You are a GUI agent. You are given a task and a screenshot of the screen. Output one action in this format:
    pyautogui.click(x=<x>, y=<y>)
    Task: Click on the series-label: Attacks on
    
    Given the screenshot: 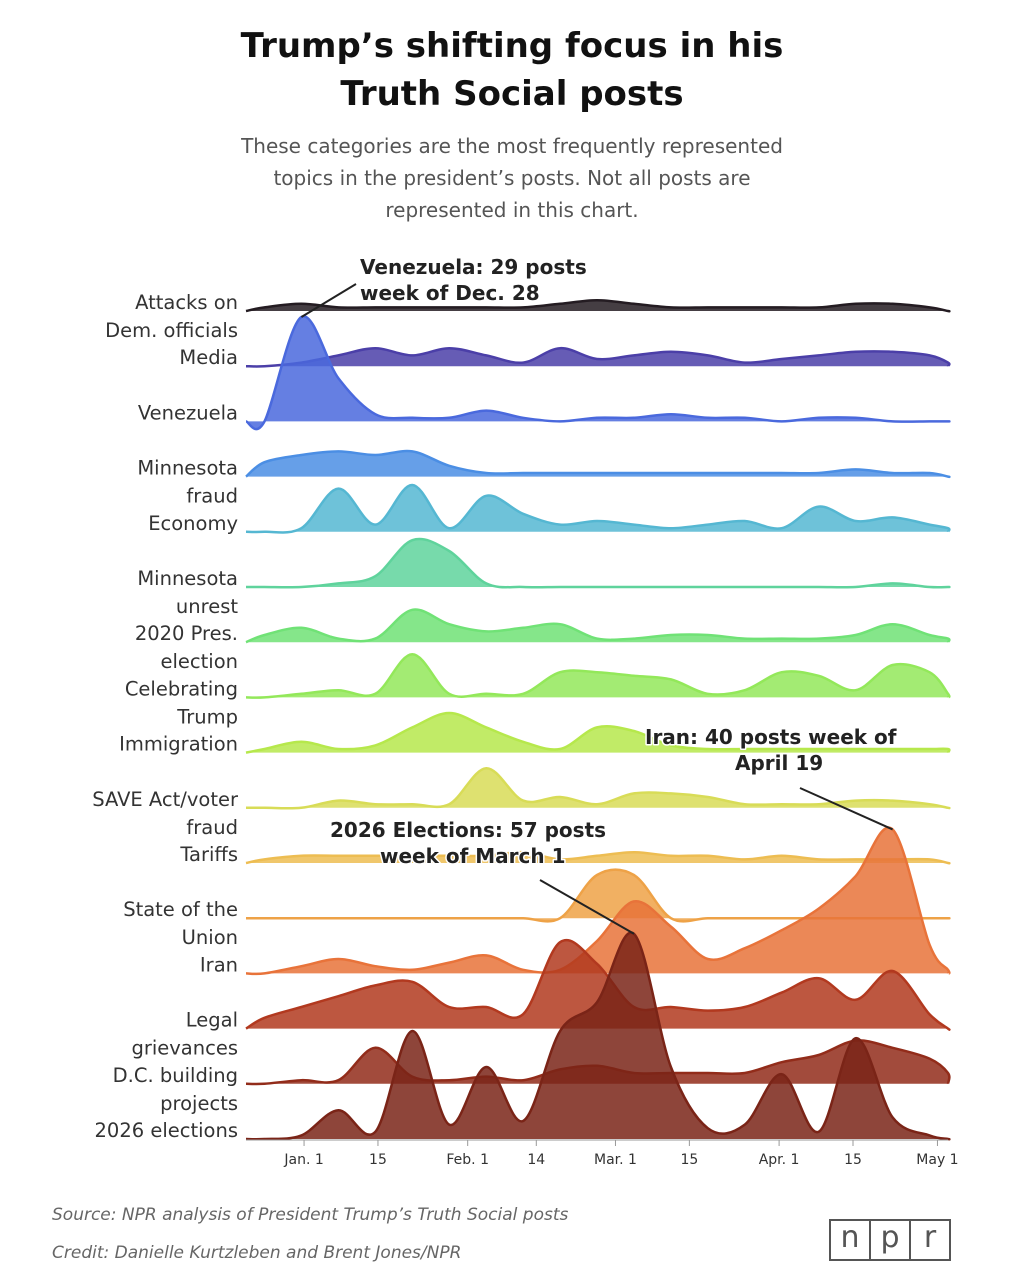 What is the action you would take?
    pyautogui.click(x=186, y=302)
    